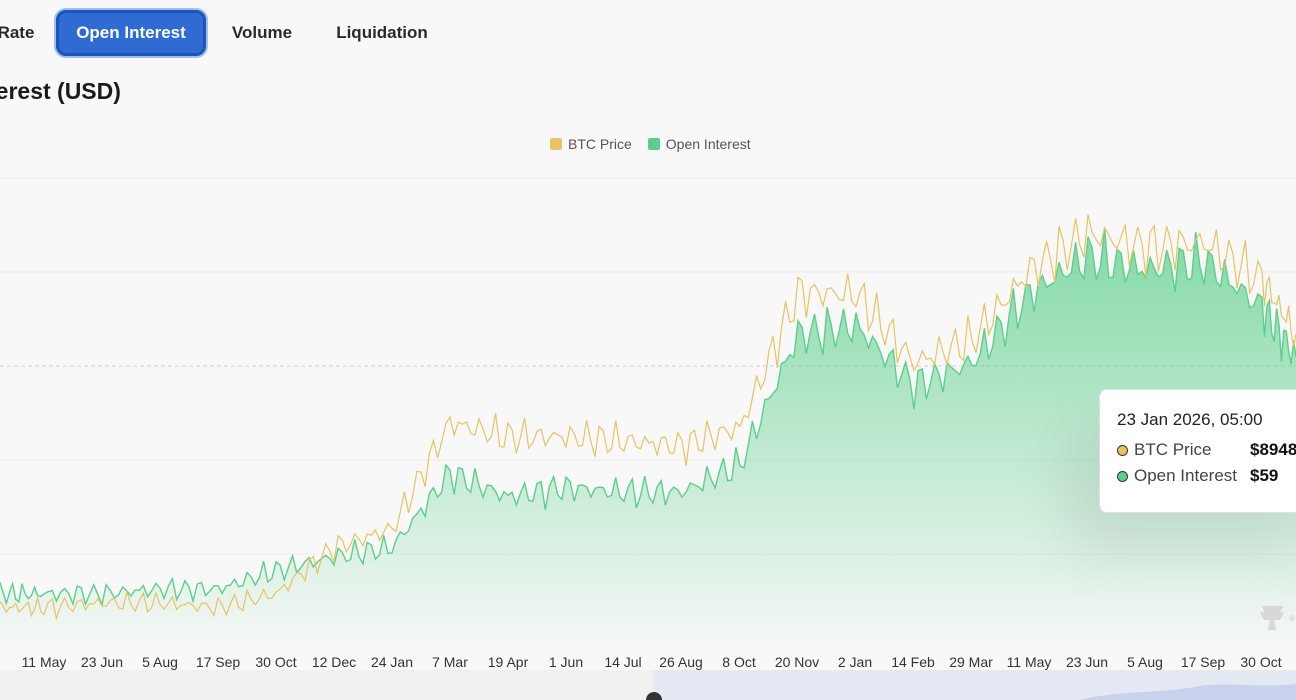  What do you see at coordinates (131, 33) in the screenshot?
I see `tab-open-interest: Open Interest` at bounding box center [131, 33].